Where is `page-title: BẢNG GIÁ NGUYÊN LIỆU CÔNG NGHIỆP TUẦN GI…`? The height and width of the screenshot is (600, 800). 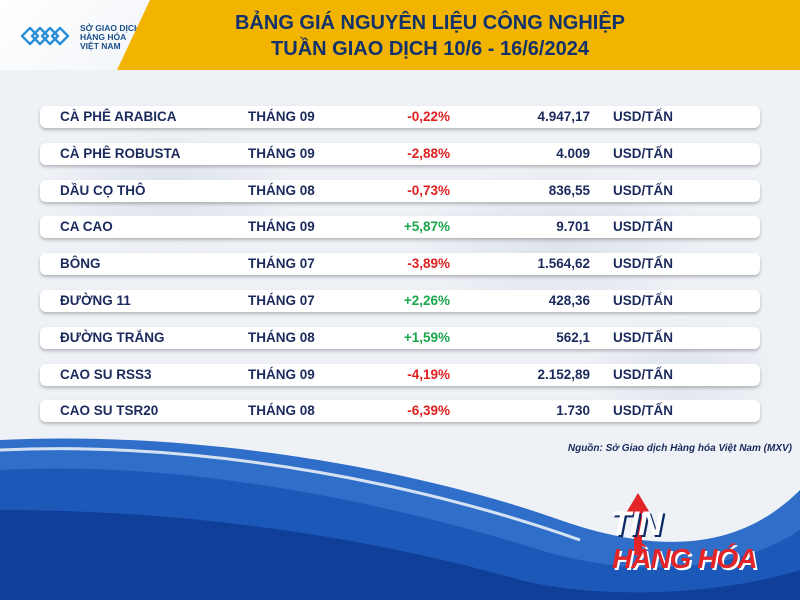
page-title: BẢNG GIÁ NGUYÊN LIỆU CÔNG NGHIỆP TUẦN GI… is located at coordinates (430, 36).